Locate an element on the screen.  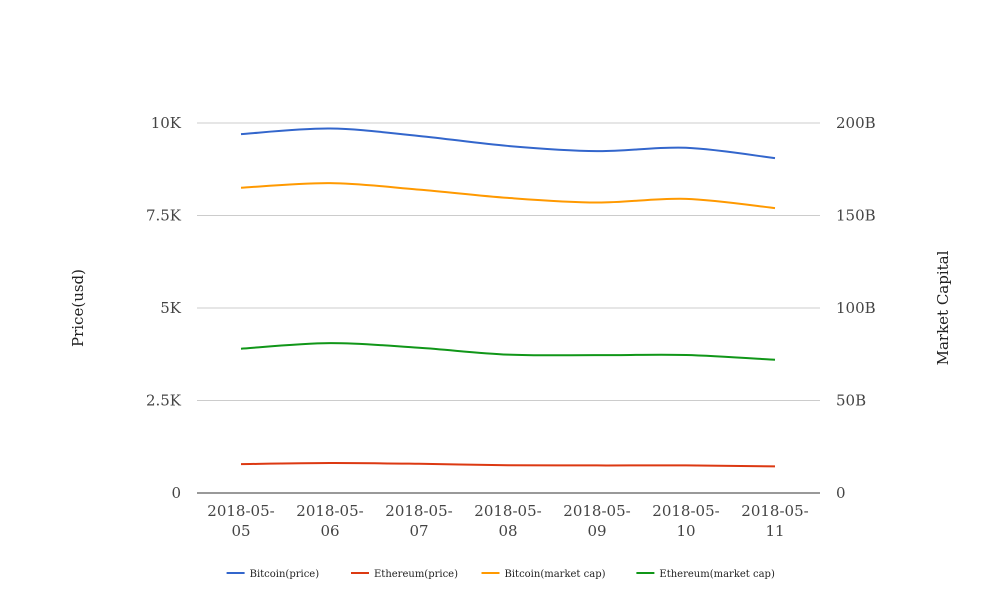
legend-label: Bitcoin(price) is located at coordinates (285, 574).